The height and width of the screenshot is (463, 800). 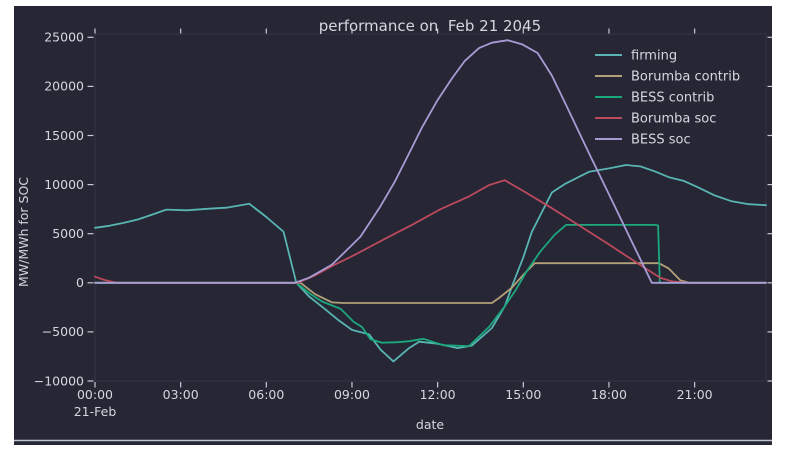 What do you see at coordinates (430, 26) in the screenshot?
I see `chart-title: performance on Feb 21 2045` at bounding box center [430, 26].